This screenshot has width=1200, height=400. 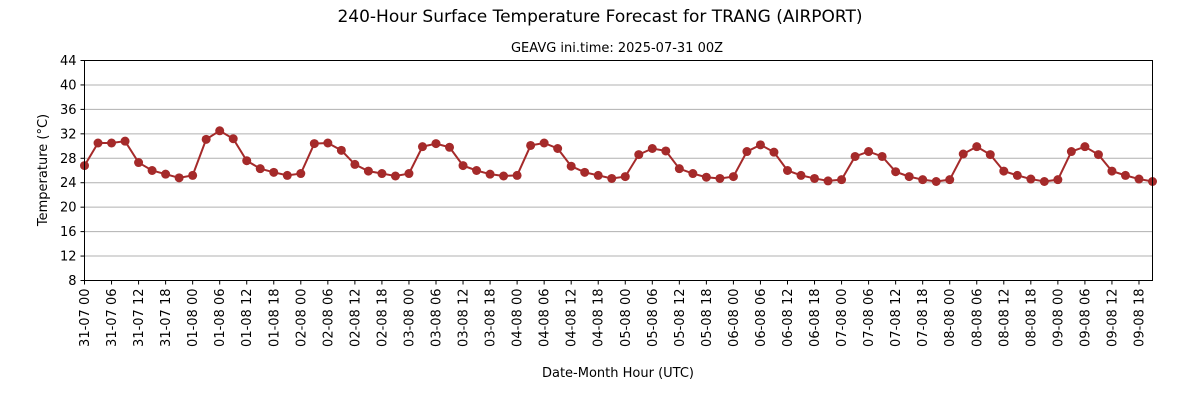 What do you see at coordinates (85, 318) in the screenshot?
I see `x-tick-label: 31-07 00` at bounding box center [85, 318].